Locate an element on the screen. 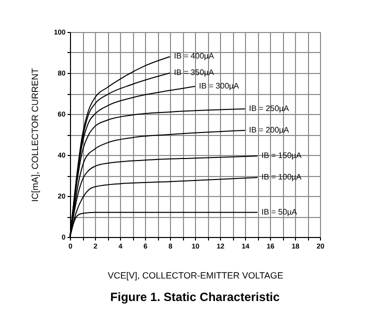 This screenshot has height=331, width=369. series-label: IB = 50µA is located at coordinates (280, 211).